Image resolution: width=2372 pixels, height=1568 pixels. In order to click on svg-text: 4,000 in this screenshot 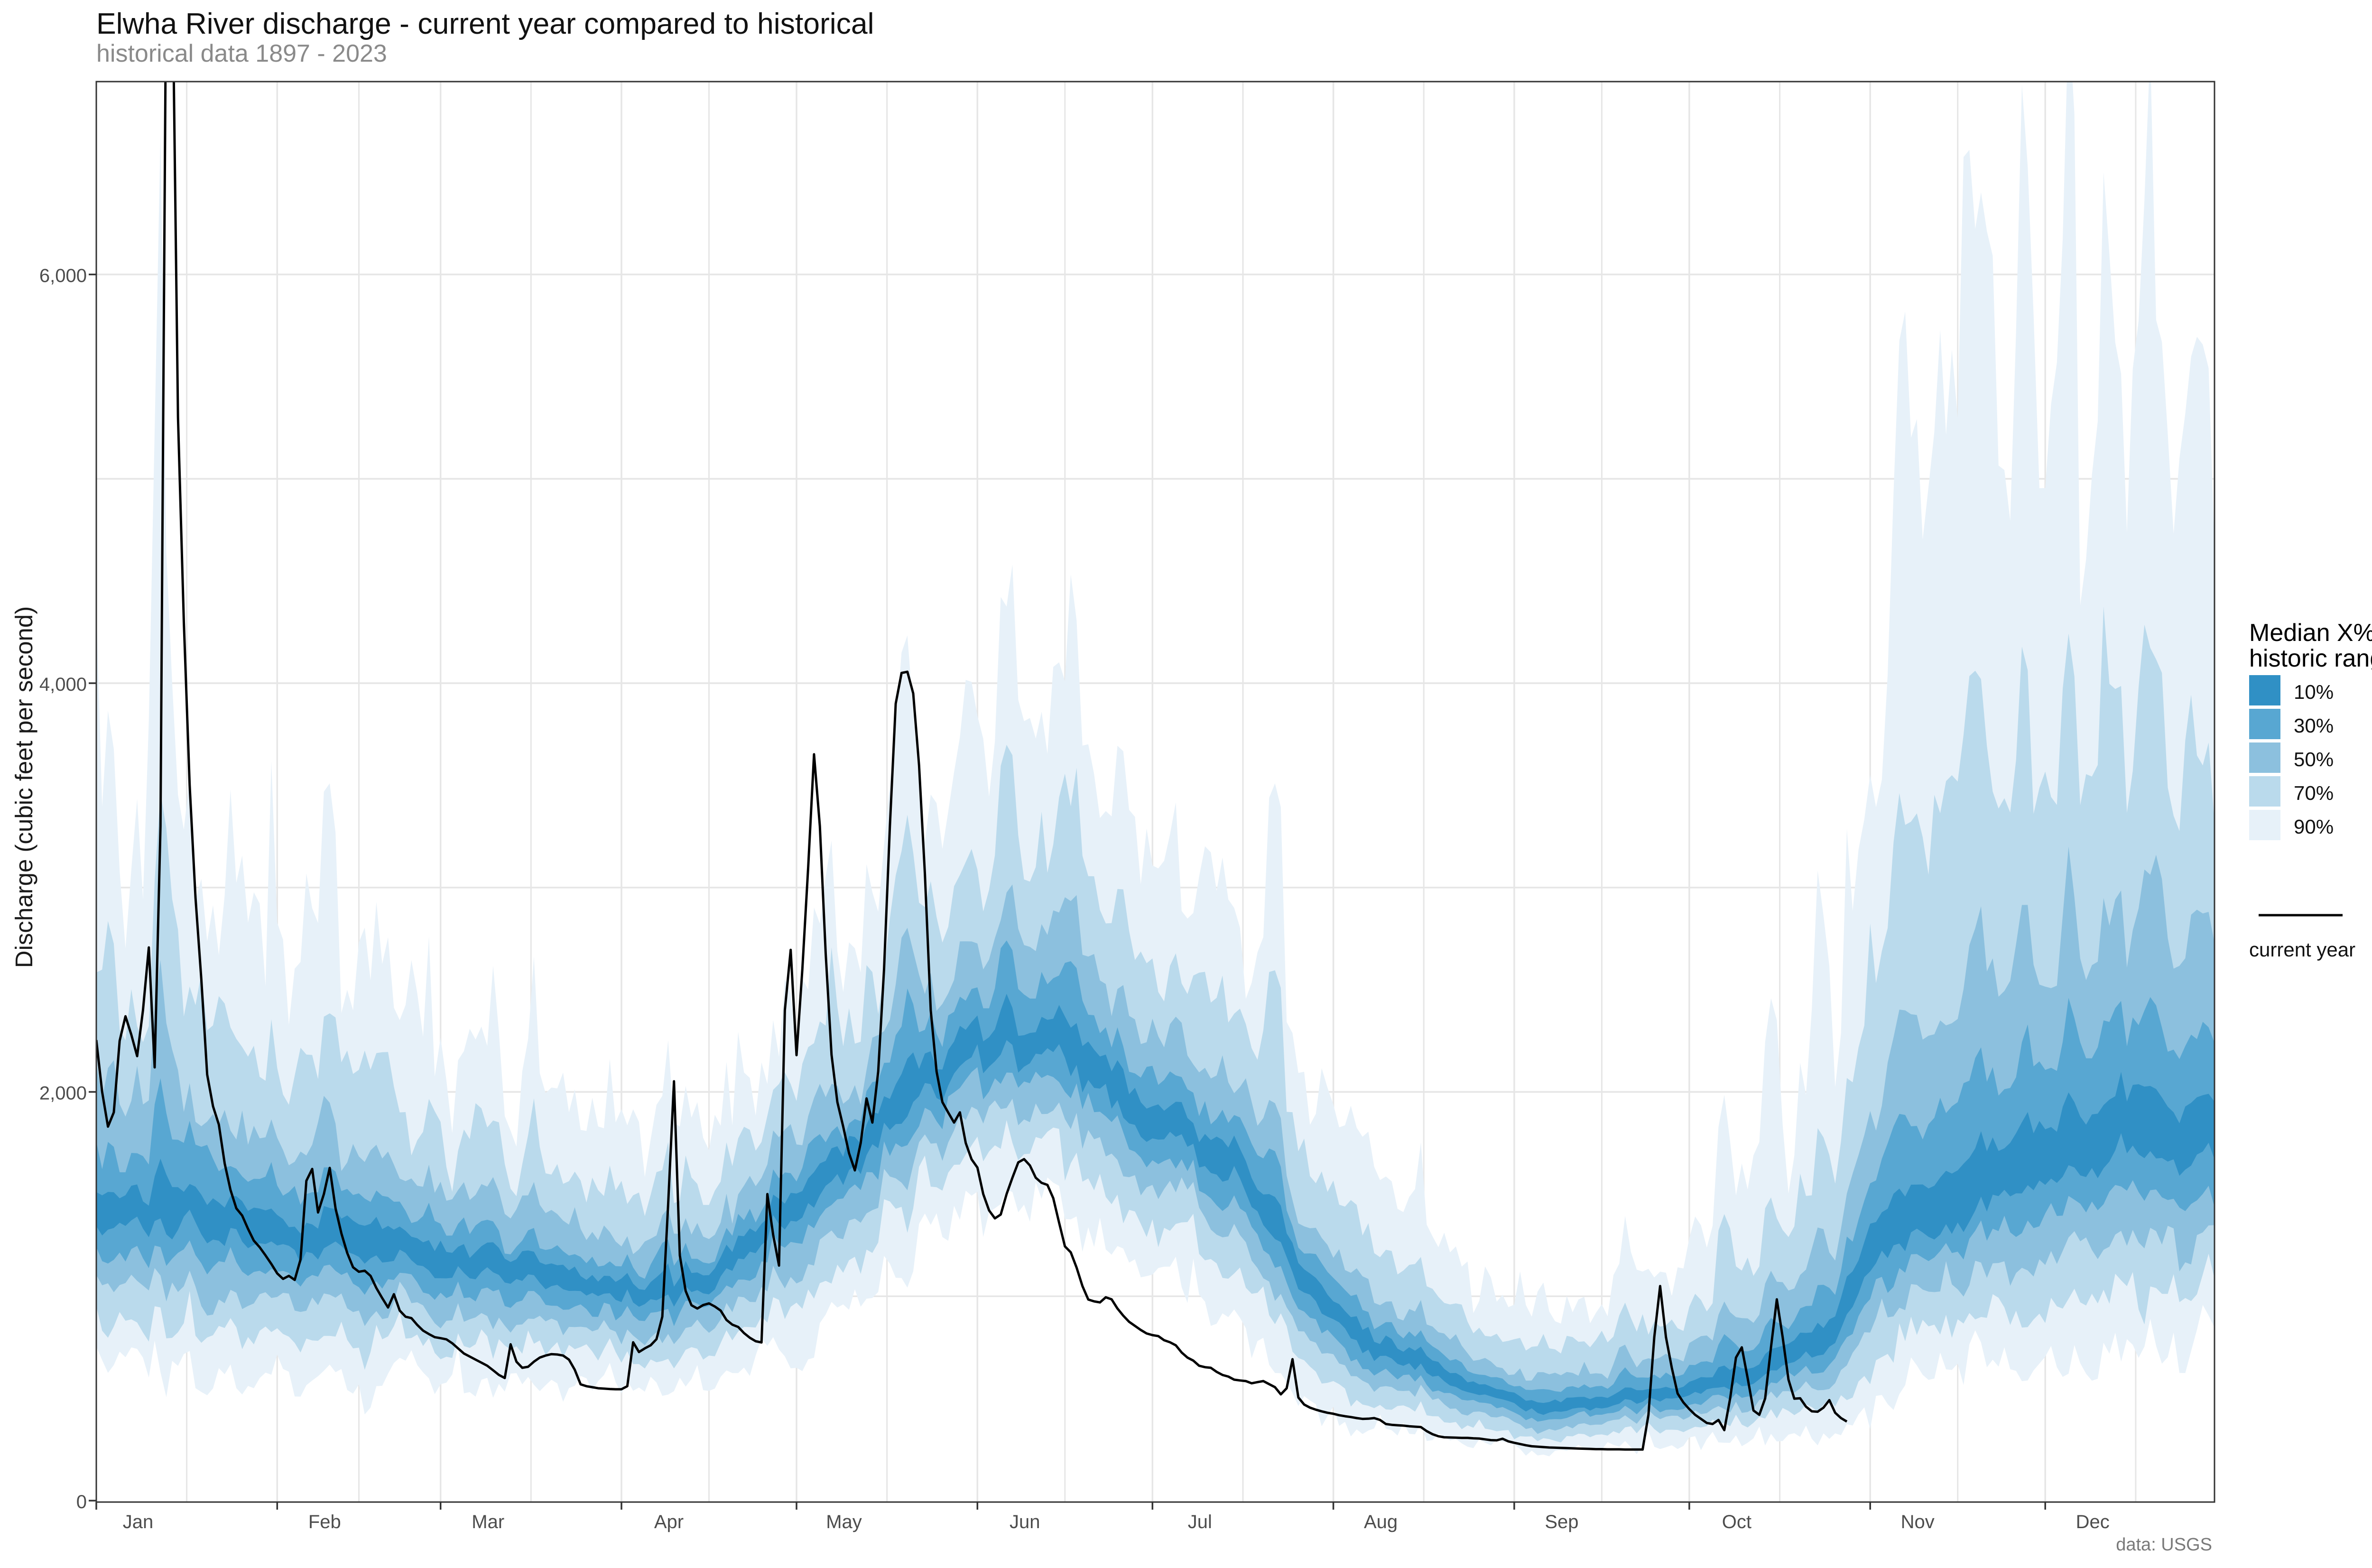, I will do `click(63, 684)`.